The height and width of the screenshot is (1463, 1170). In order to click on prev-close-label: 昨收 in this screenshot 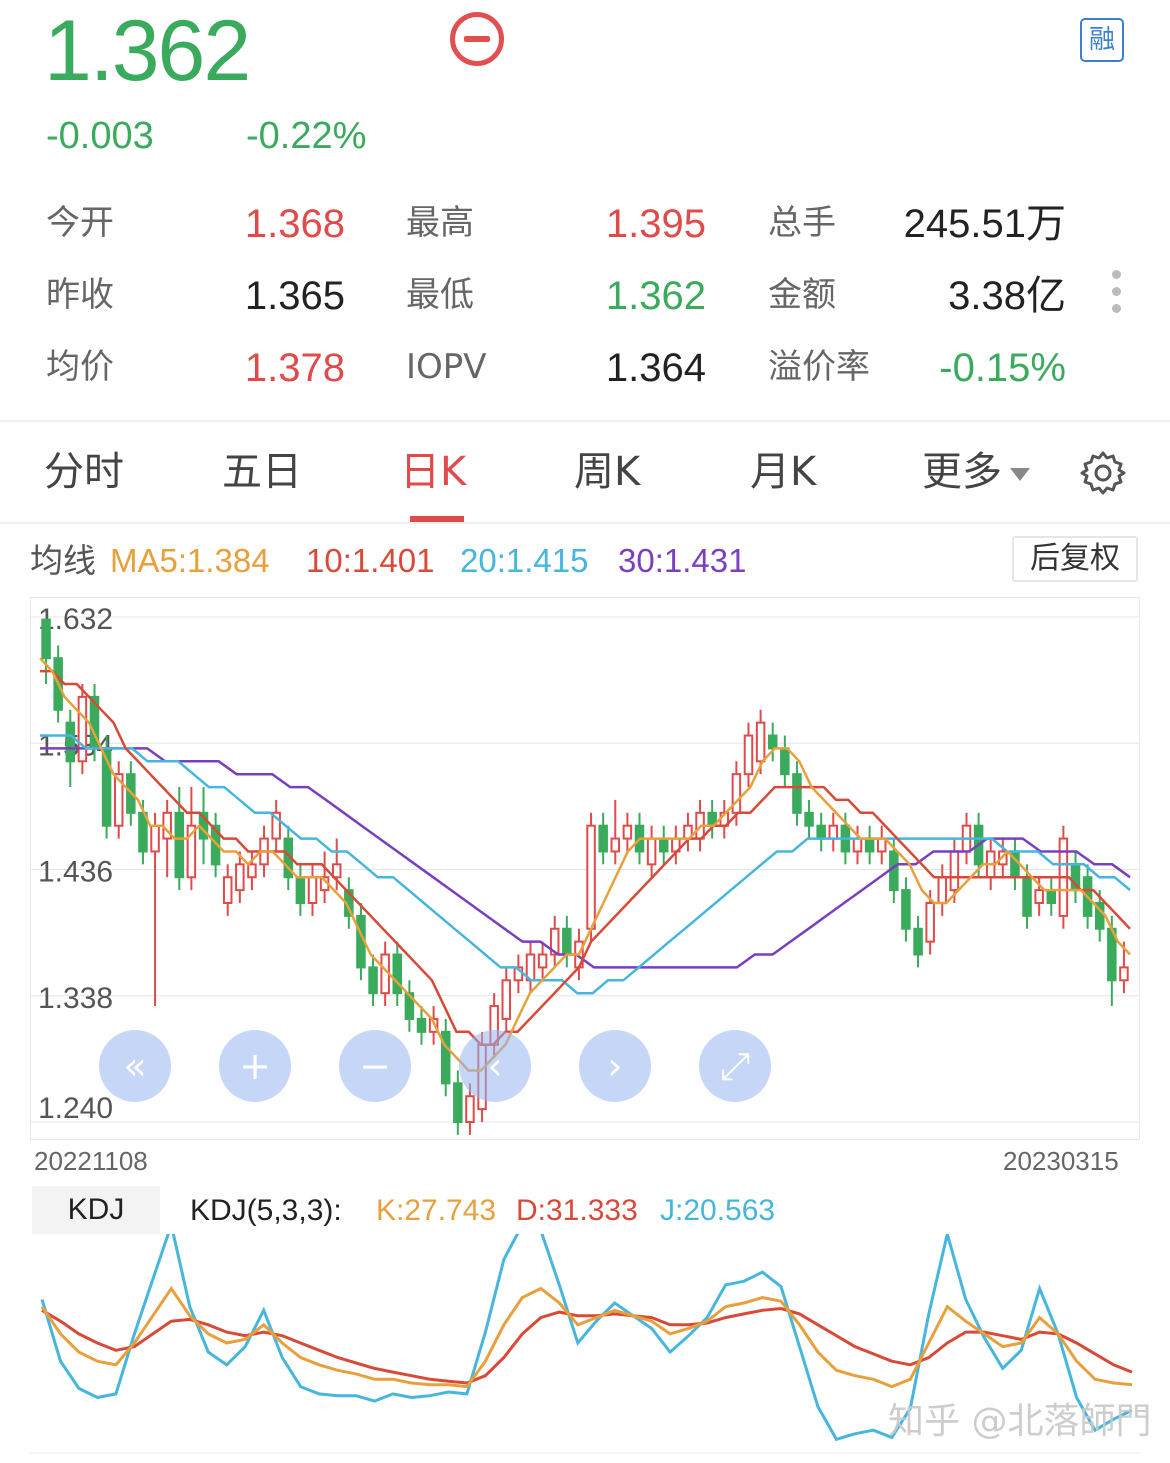, I will do `click(80, 295)`.